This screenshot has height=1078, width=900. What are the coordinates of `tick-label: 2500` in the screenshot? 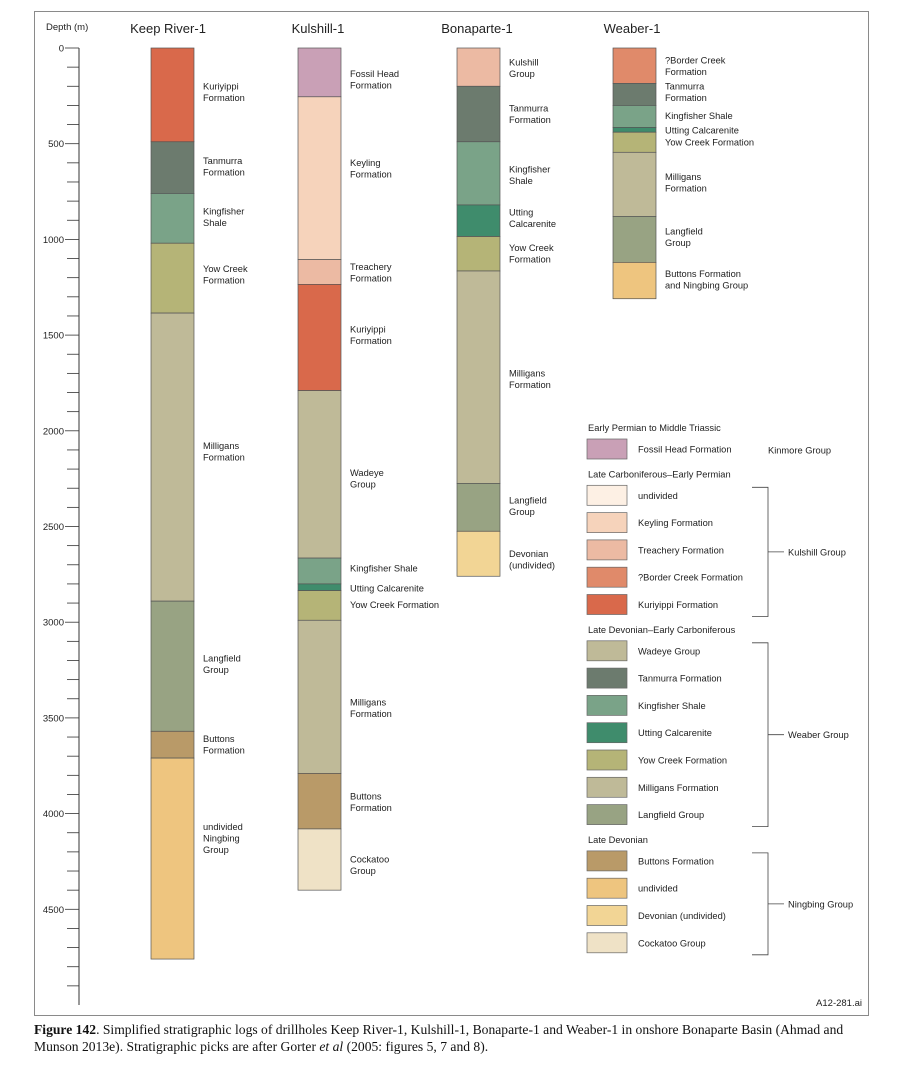 It's located at (53, 527).